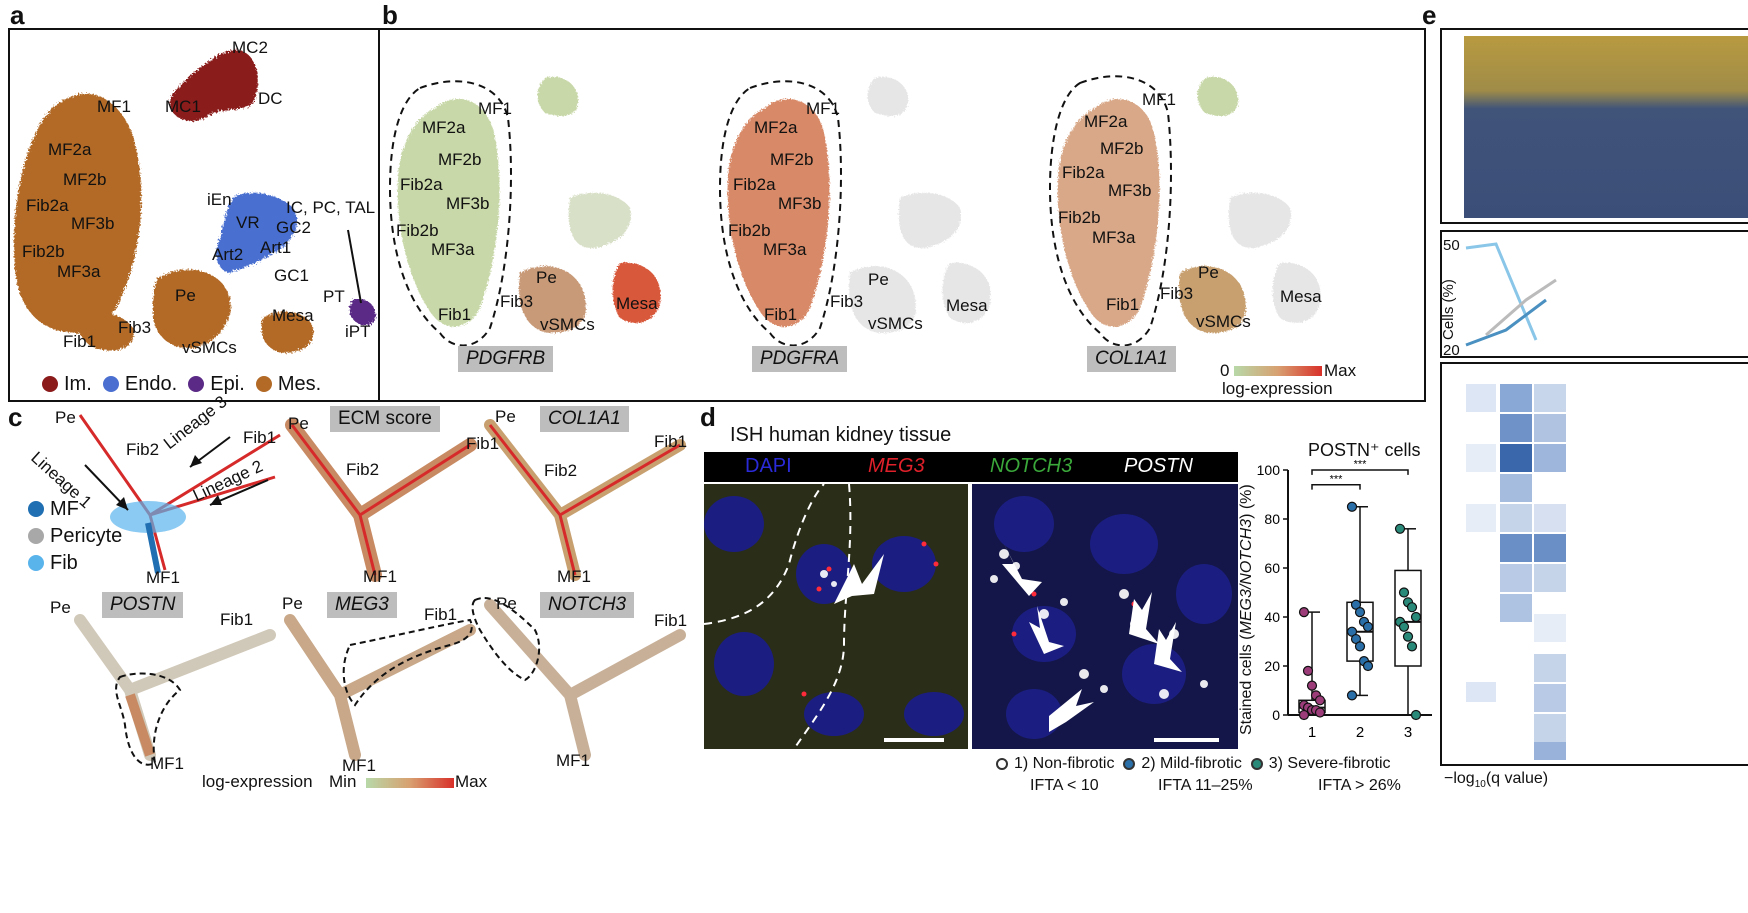  Describe the element at coordinates (216, 384) in the screenshot. I see `legend-item: Epi.` at that location.